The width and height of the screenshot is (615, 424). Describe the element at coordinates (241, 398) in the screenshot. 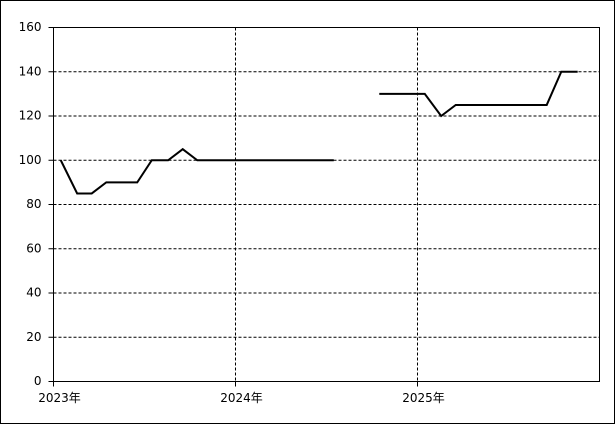

I see `x-tick-label: 2024年` at that location.